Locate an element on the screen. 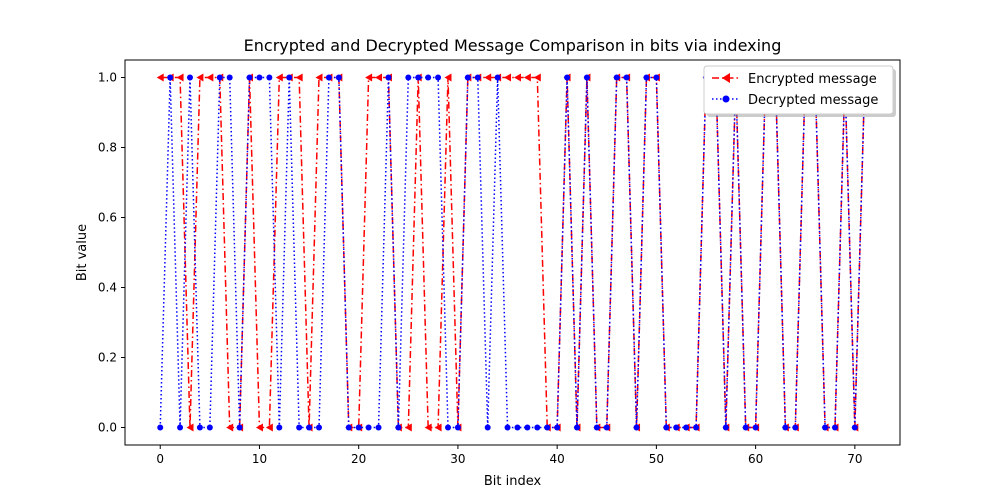 Image resolution: width=1000 pixels, height=504 pixels. x-tick-label: 30 is located at coordinates (457, 459).